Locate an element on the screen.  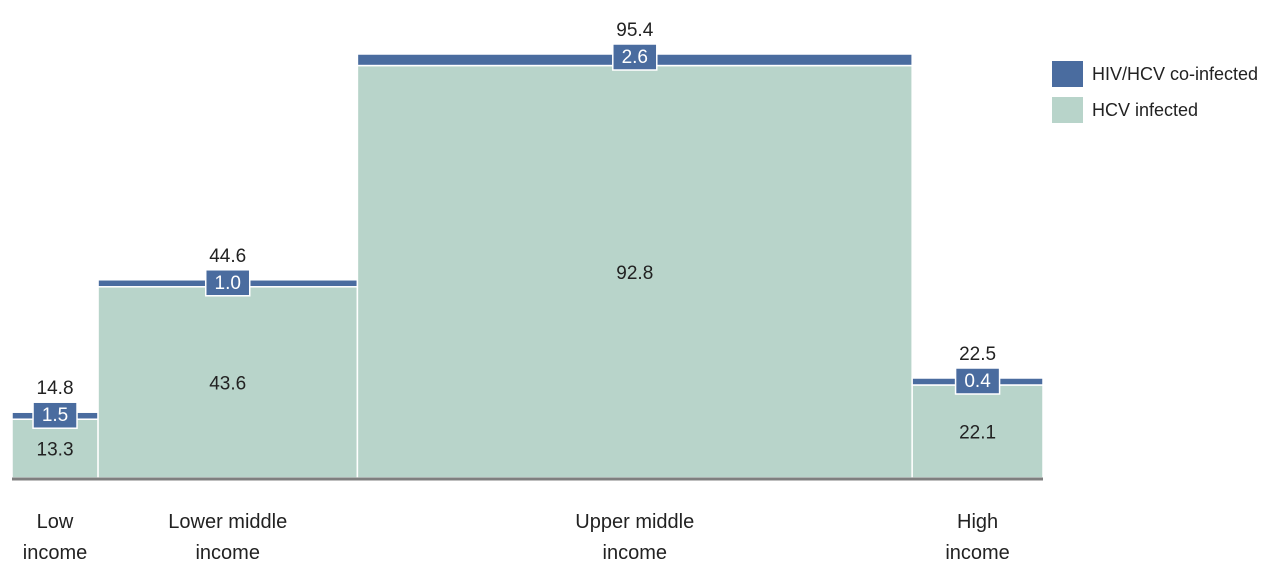
bar-hcv-infected is located at coordinates (55, 448).